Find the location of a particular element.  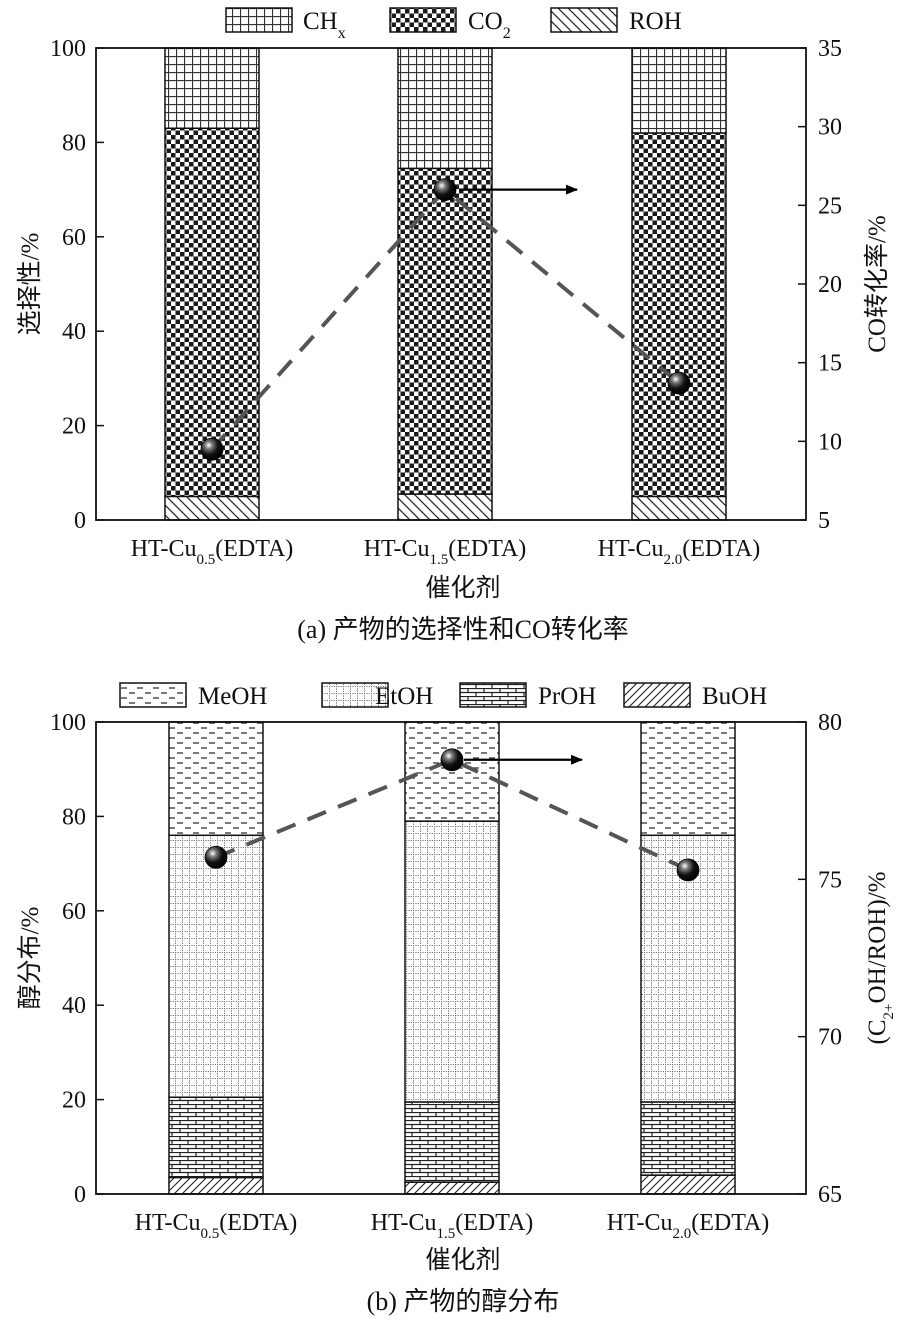

figure-caption: (a) 产物的选择性和CO转化率 is located at coordinates (462, 629).